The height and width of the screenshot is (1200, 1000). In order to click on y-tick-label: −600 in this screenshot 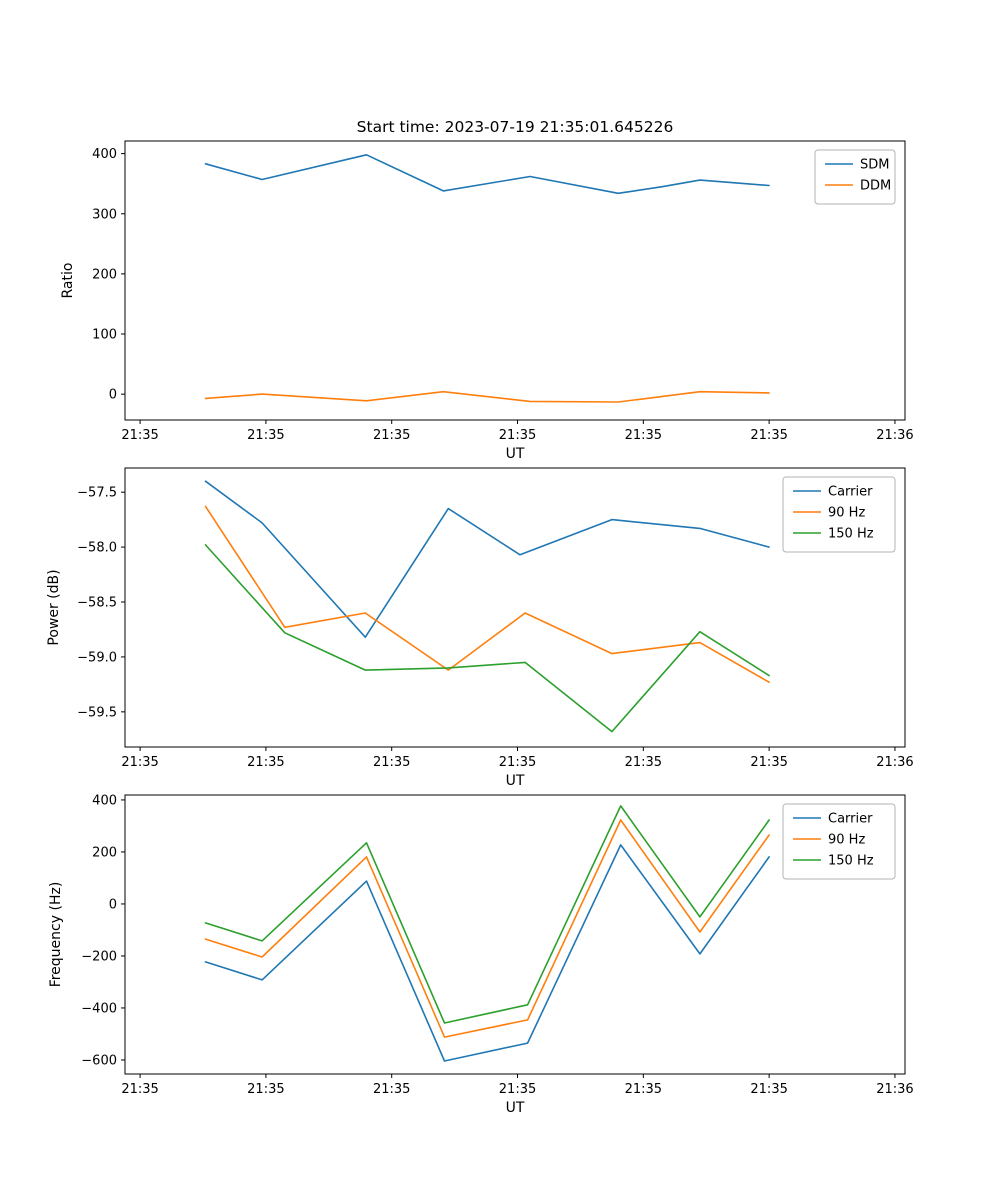, I will do `click(99, 1060)`.